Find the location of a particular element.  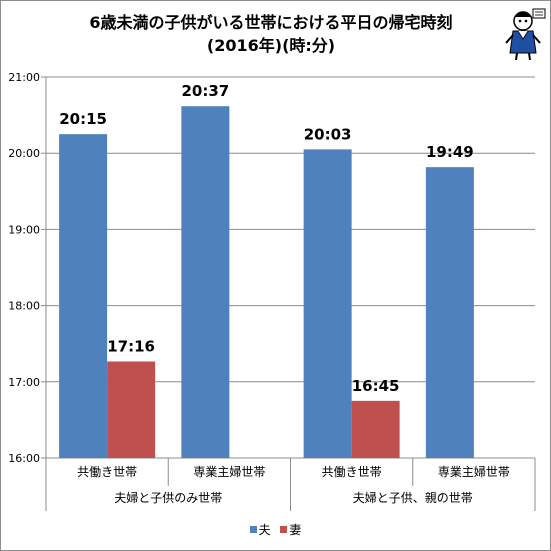

legend-item-husband: 夫 is located at coordinates (260, 529).